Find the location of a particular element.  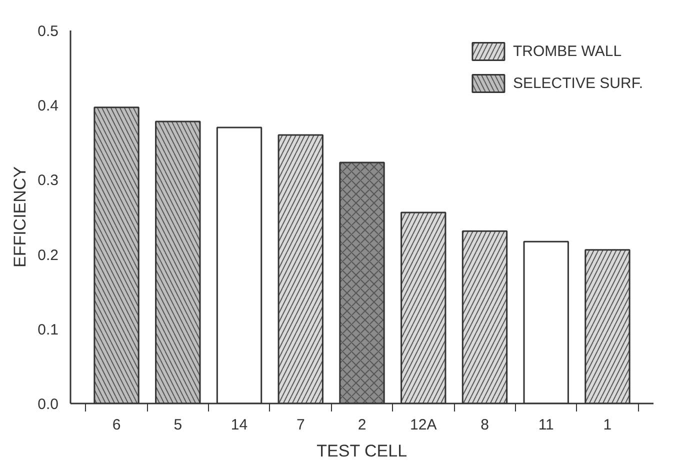

x-tick-label: 6 is located at coordinates (116, 425).